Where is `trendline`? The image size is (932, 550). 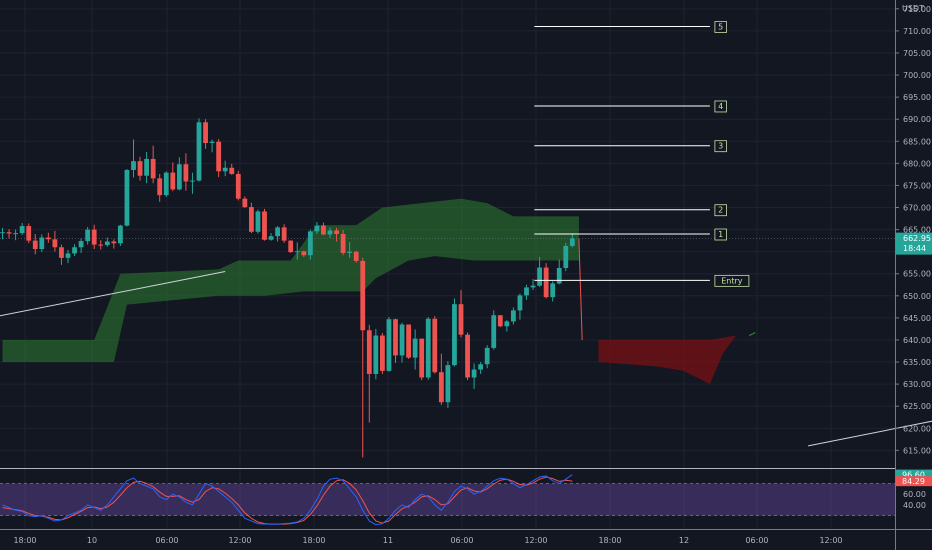
trendline is located at coordinates (113, 294).